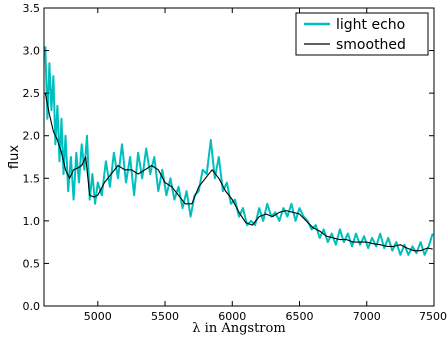  Describe the element at coordinates (32, 136) in the screenshot. I see `y-tick-label: 2.0` at that location.